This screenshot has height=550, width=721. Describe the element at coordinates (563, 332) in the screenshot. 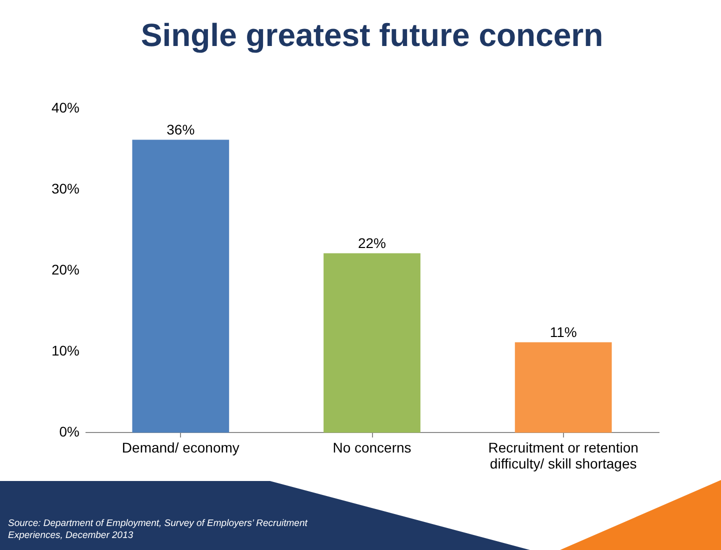

I see `data-label: 11%` at that location.